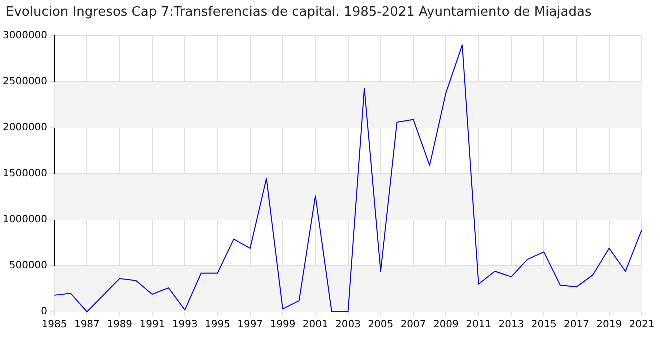 The image size is (660, 350). What do you see at coordinates (120, 325) in the screenshot?
I see `x-tick-label: 1989` at bounding box center [120, 325].